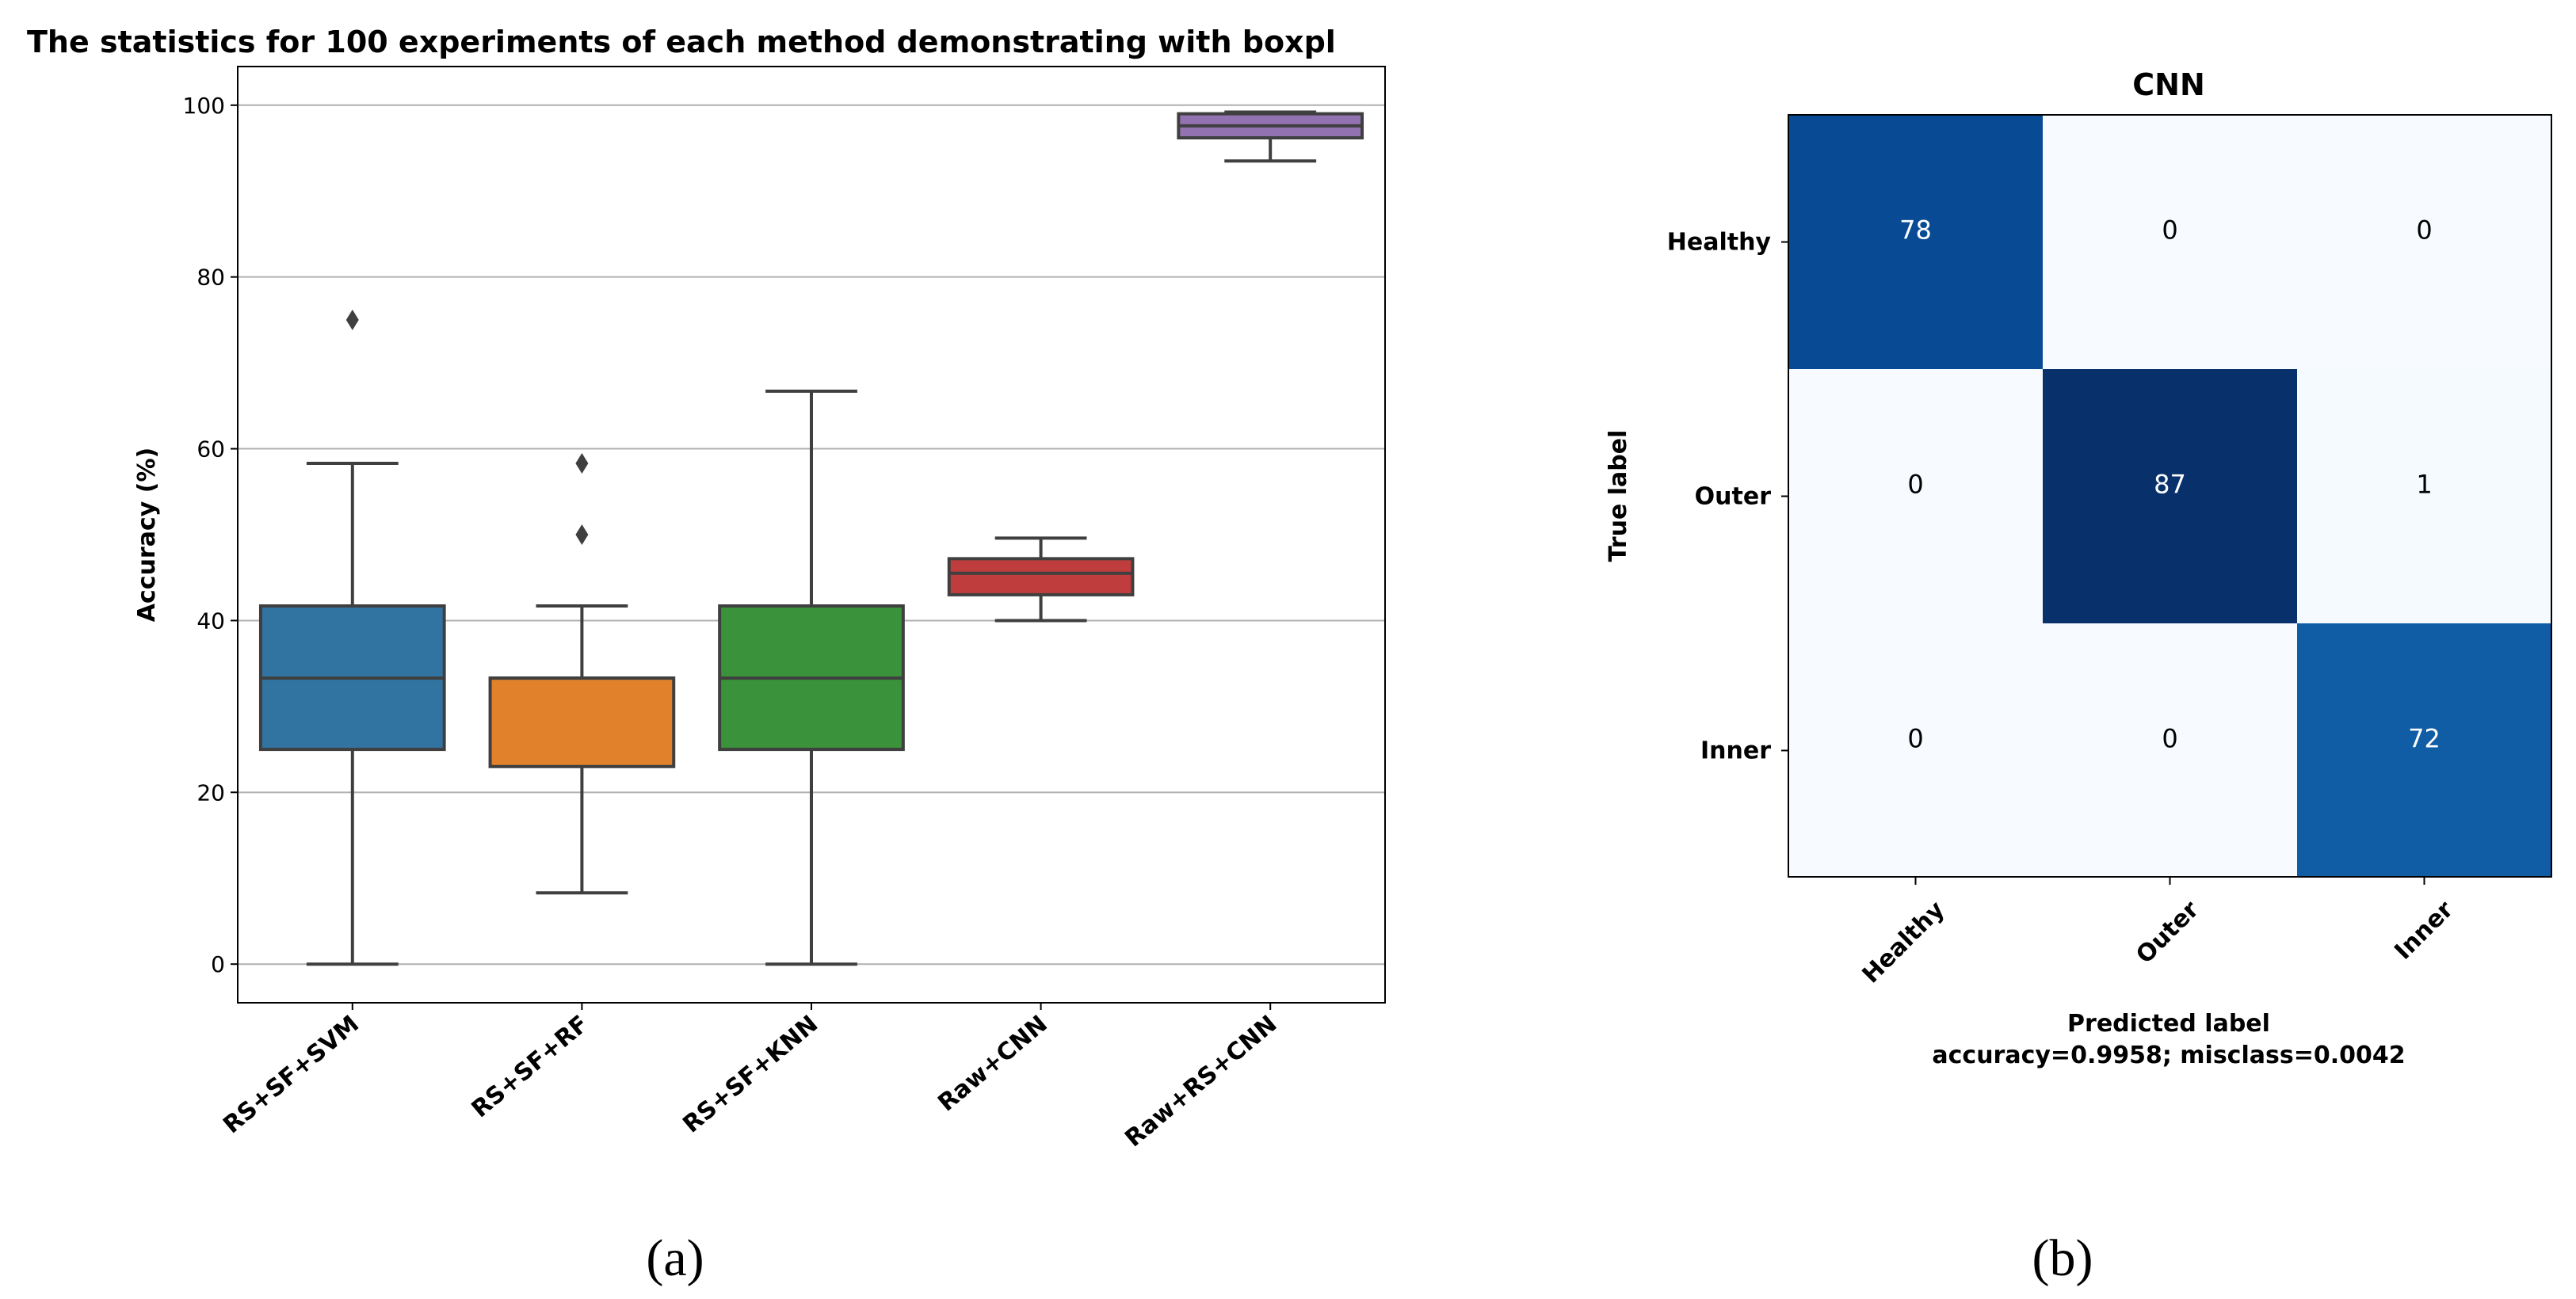  I want to click on x-tick-label-raw-cnn: Raw+CNN, so click(993, 1064).